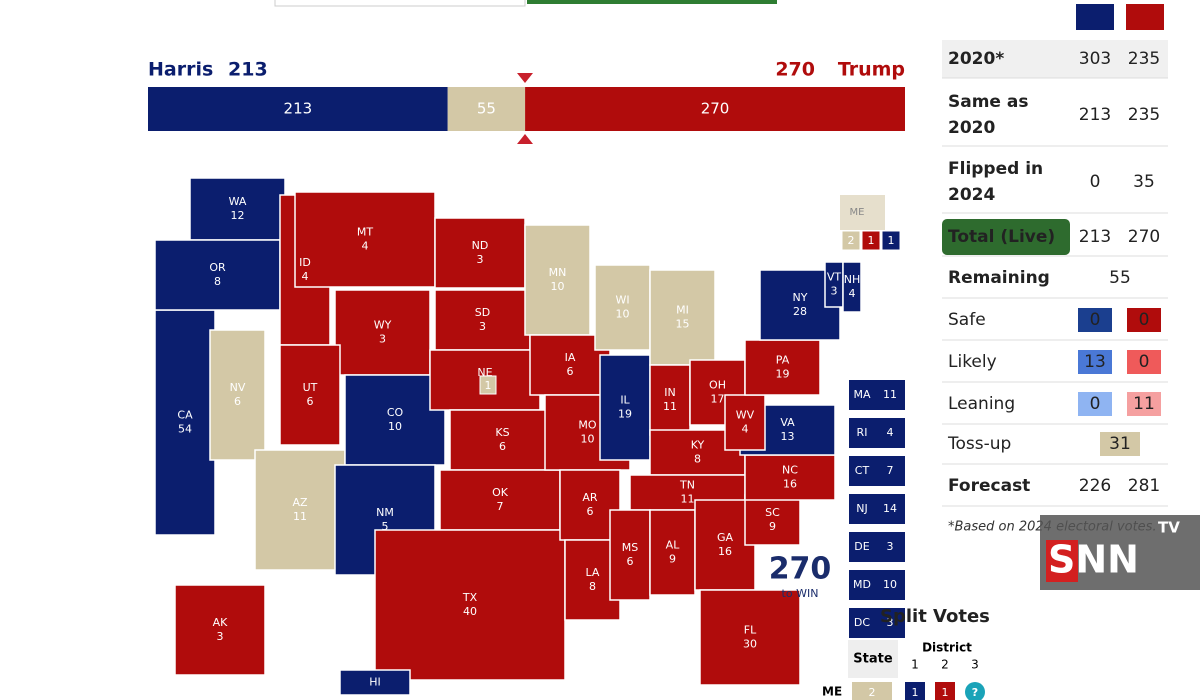 This screenshot has width=1200, height=700. I want to click on ne-district, so click(488, 385).